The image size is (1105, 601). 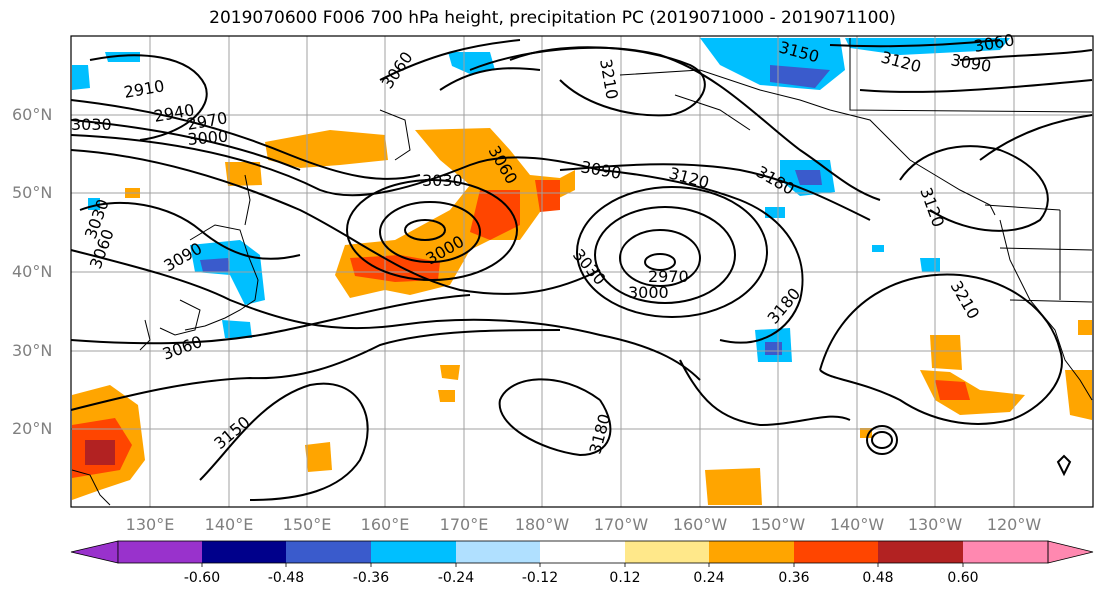 I want to click on colorbar-extend-high, so click(x=1070, y=552).